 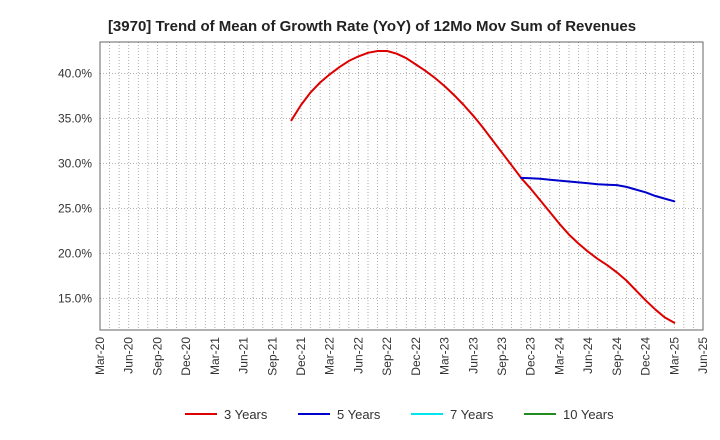 I want to click on x-tick-label: Sep-22, so click(x=387, y=356).